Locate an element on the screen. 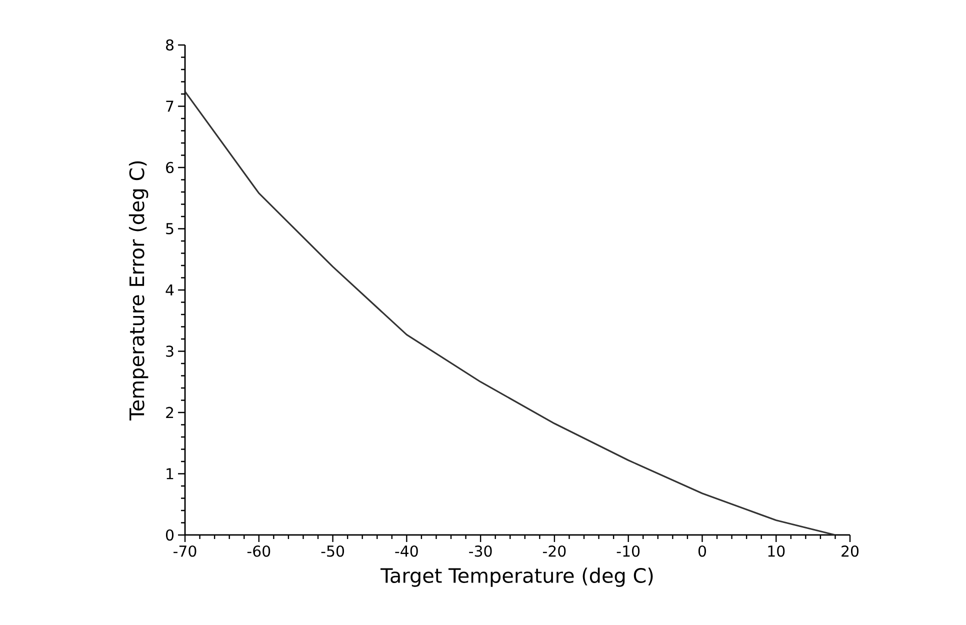 The width and height of the screenshot is (966, 625). x-tick-label: 0 is located at coordinates (702, 551).